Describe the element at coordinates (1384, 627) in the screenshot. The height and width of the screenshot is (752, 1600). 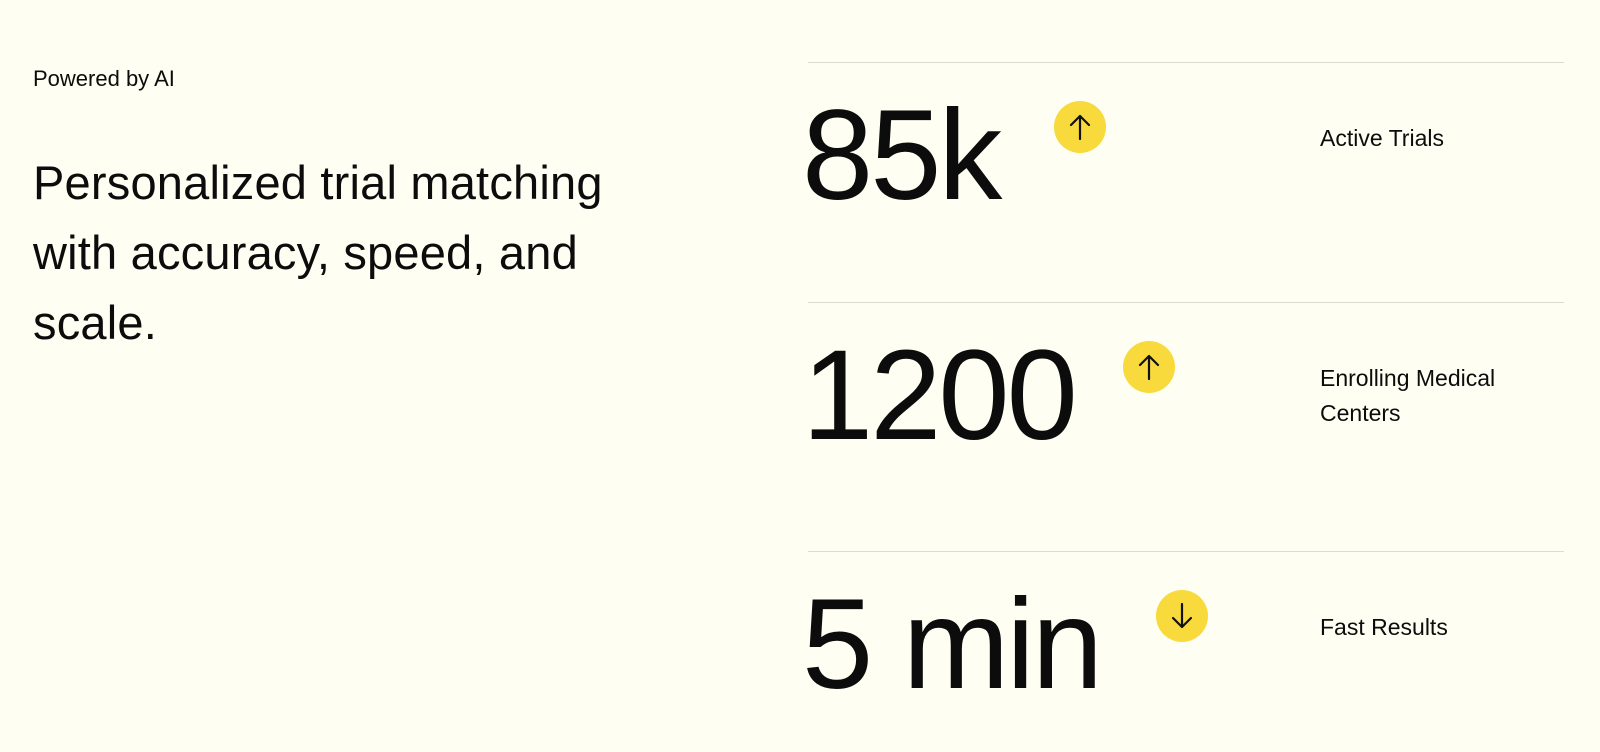
I see `stat-label: Fast Results` at that location.